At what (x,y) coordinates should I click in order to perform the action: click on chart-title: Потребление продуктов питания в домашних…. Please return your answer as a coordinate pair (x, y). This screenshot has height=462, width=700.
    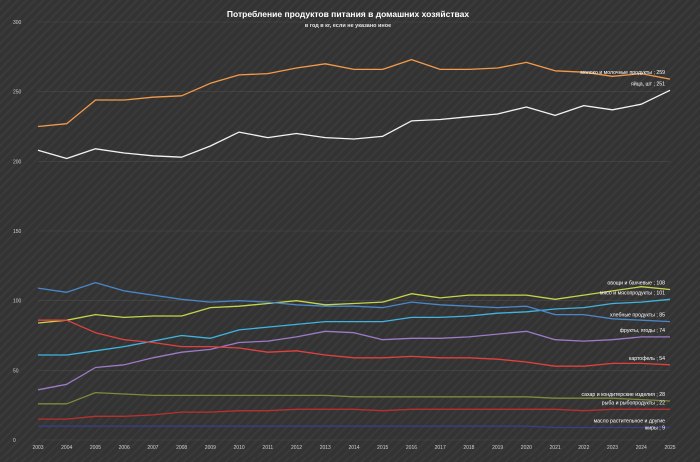
    Looking at the image, I should click on (348, 14).